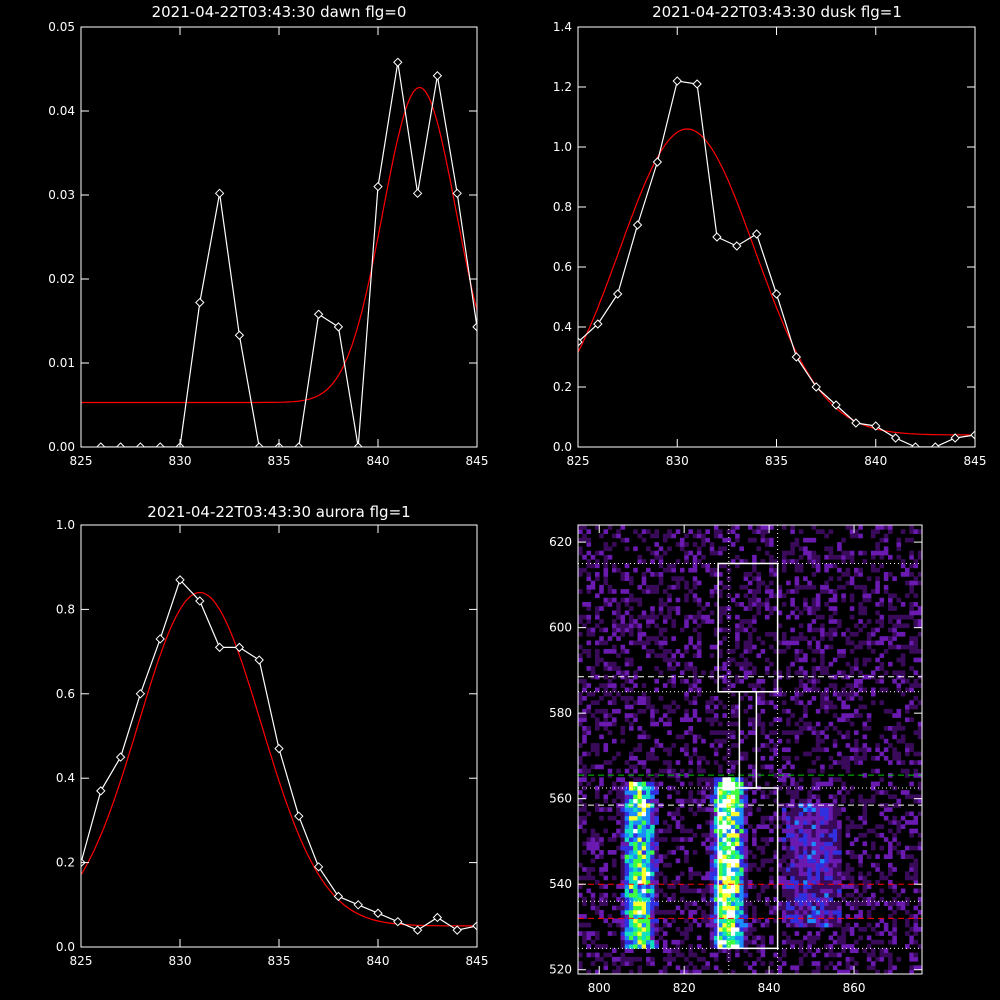 The height and width of the screenshot is (1000, 1000). What do you see at coordinates (816, 387) in the screenshot?
I see `data-point` at bounding box center [816, 387].